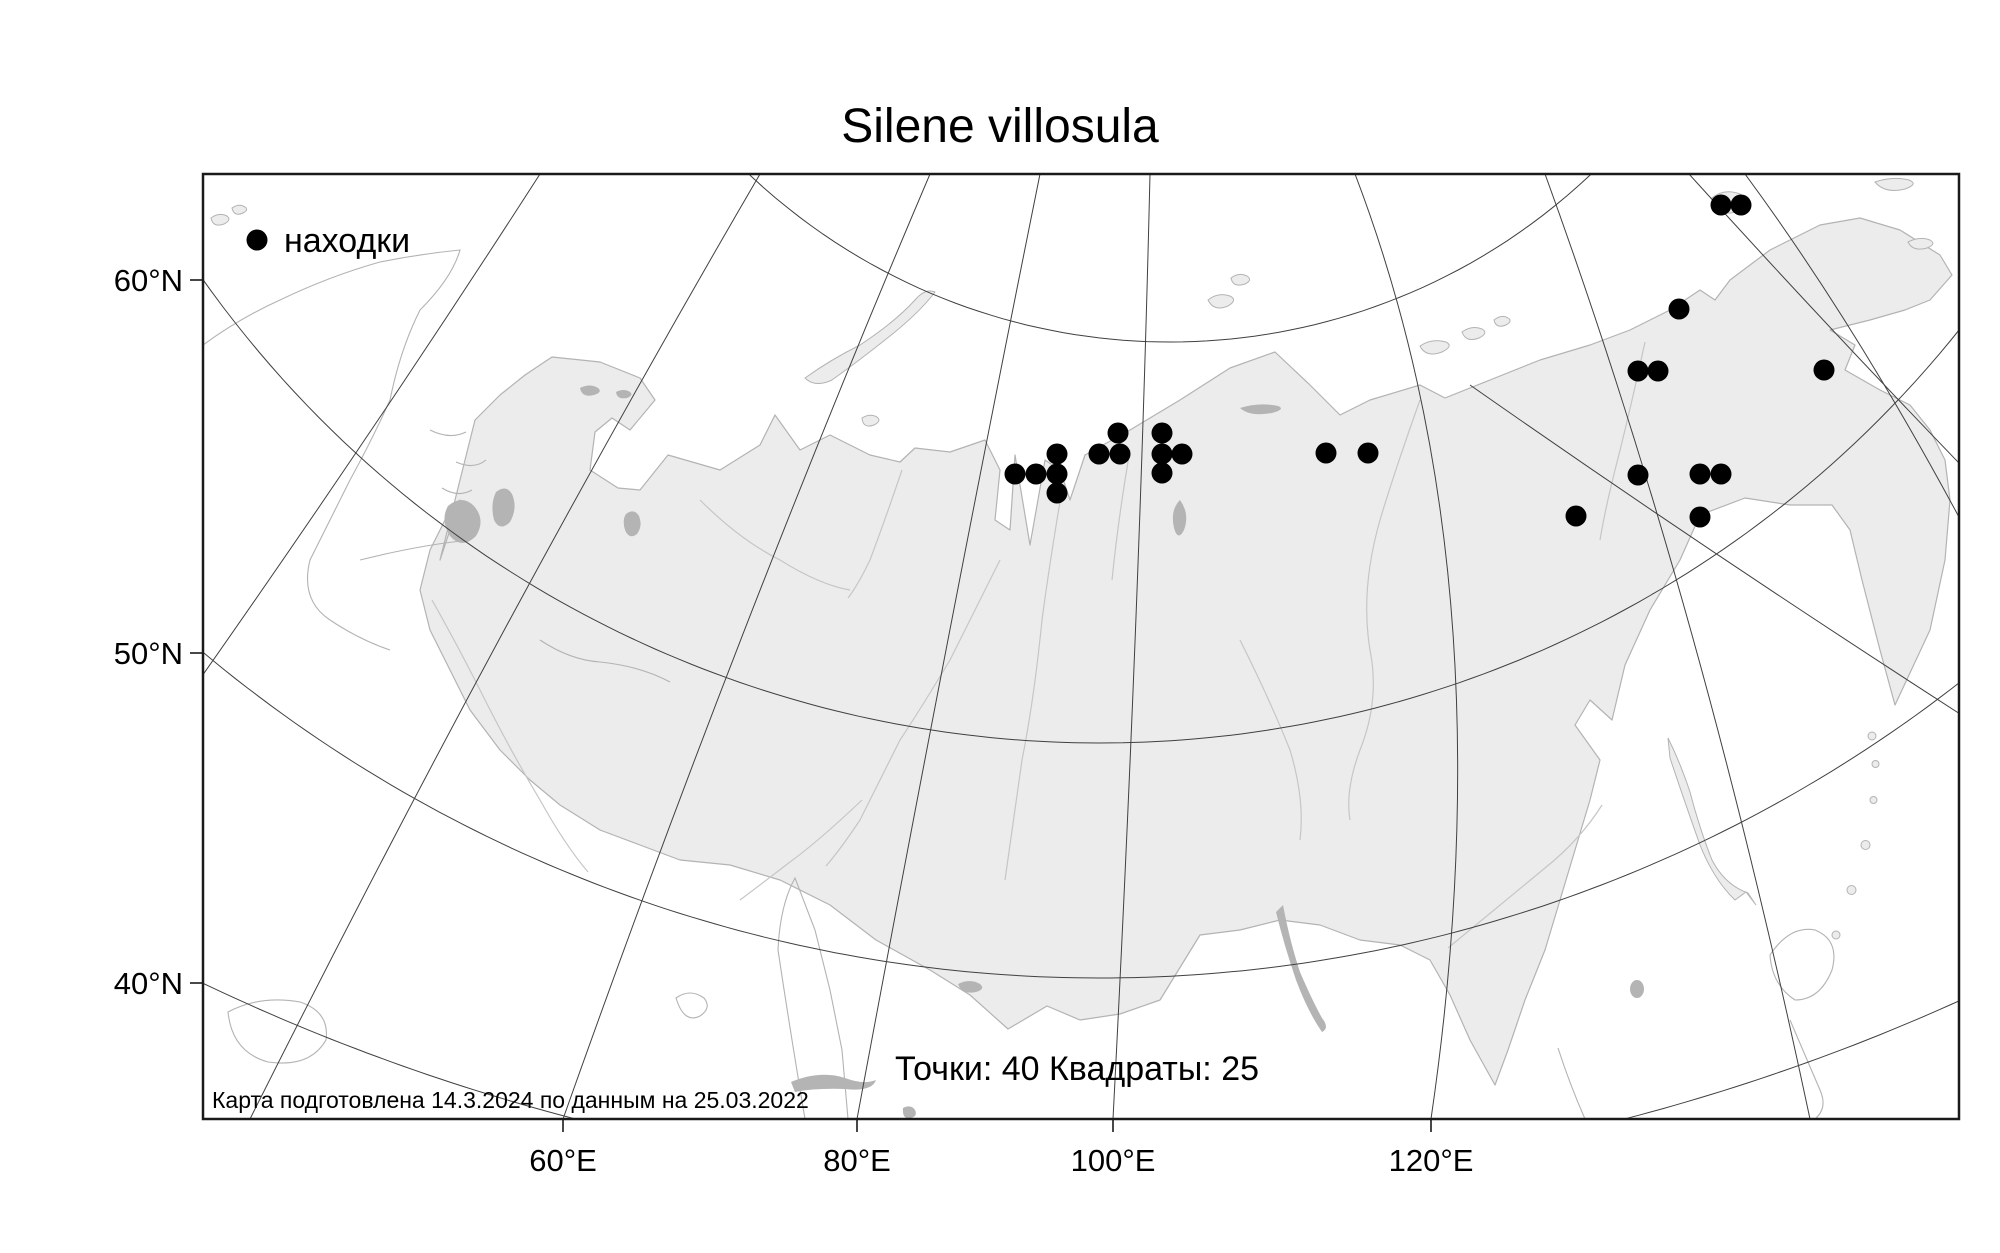 Image resolution: width=2000 pixels, height=1253 pixels. I want to click on meridian-160E, so click(1851, 346).